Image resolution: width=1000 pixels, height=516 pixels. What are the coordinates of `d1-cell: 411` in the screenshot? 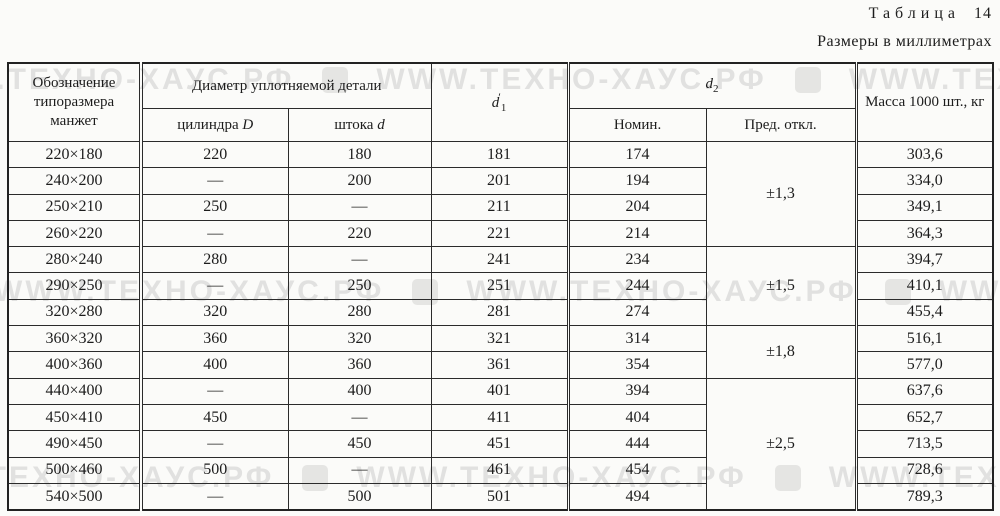 It's located at (499, 417).